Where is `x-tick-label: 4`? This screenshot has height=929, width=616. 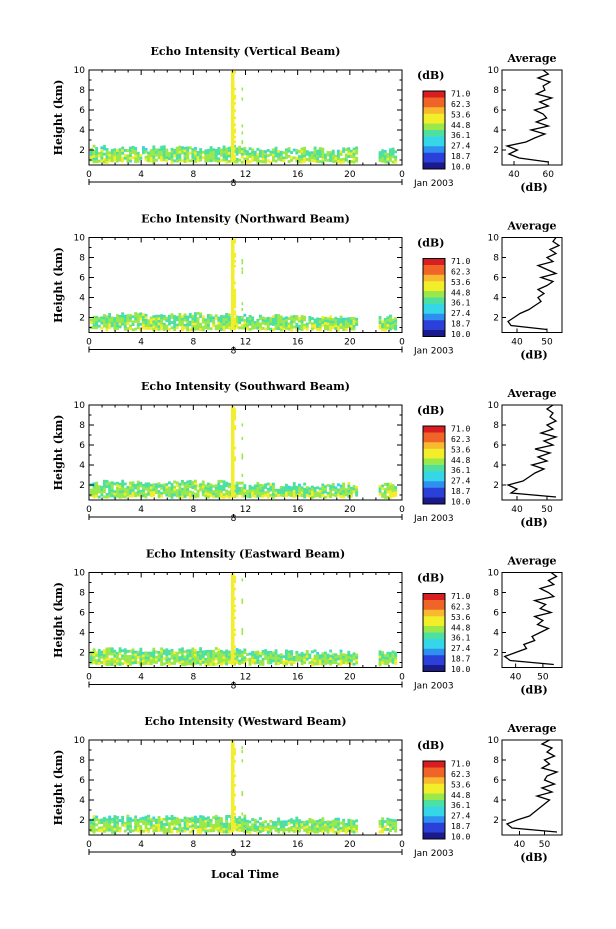
x-tick-label: 4 is located at coordinates (141, 845).